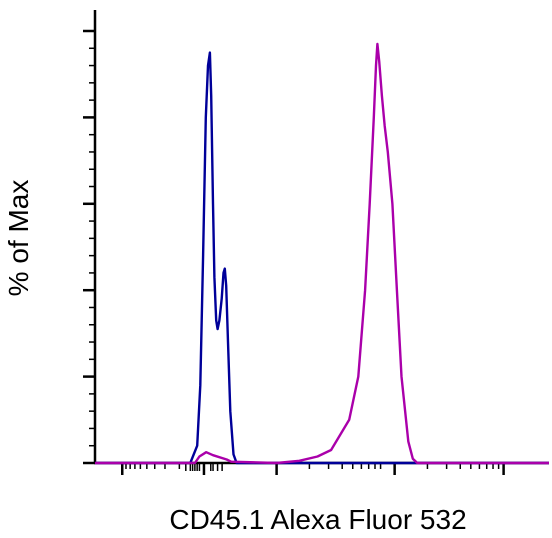  What do you see at coordinates (317, 519) in the screenshot?
I see `x-axis-label: CD45.1 Alexa Fluor 532` at bounding box center [317, 519].